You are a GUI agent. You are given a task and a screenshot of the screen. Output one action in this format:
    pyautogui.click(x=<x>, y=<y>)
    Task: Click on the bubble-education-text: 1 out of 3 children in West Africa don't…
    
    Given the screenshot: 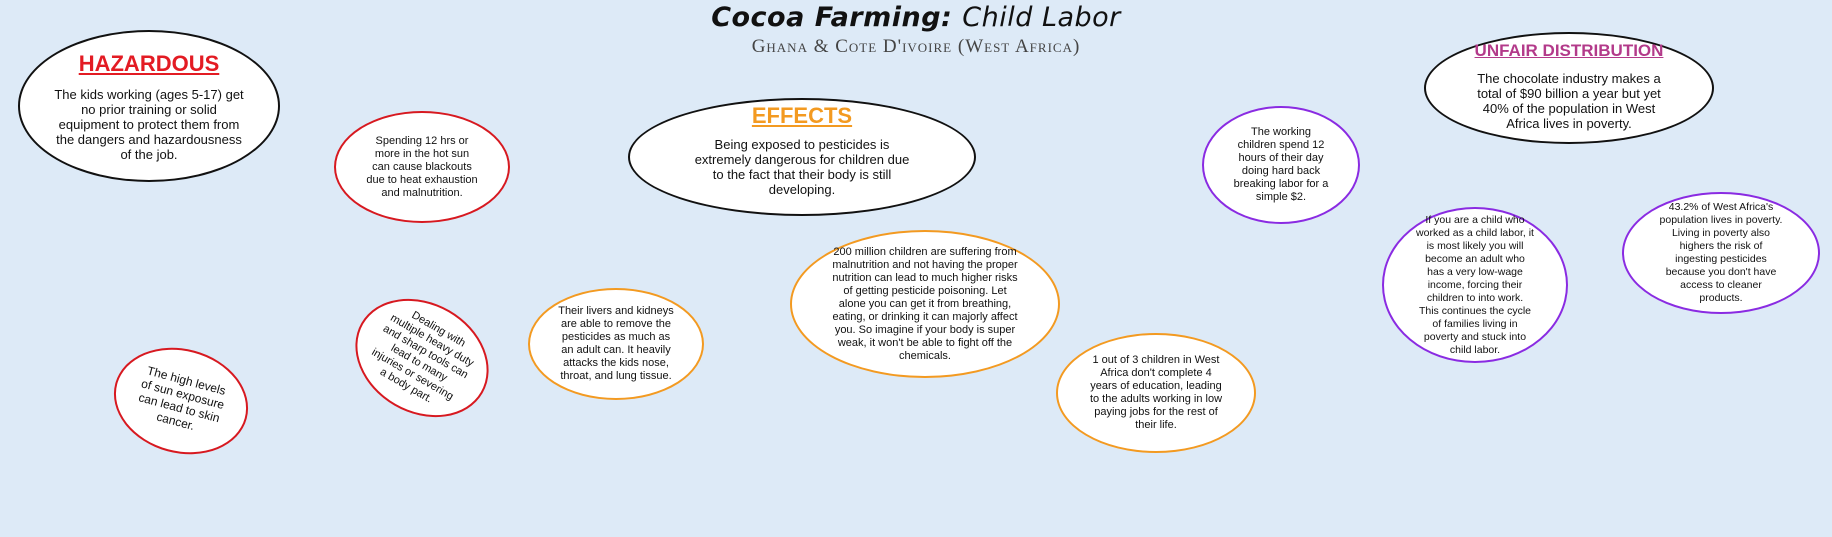 What is the action you would take?
    pyautogui.click(x=1156, y=392)
    